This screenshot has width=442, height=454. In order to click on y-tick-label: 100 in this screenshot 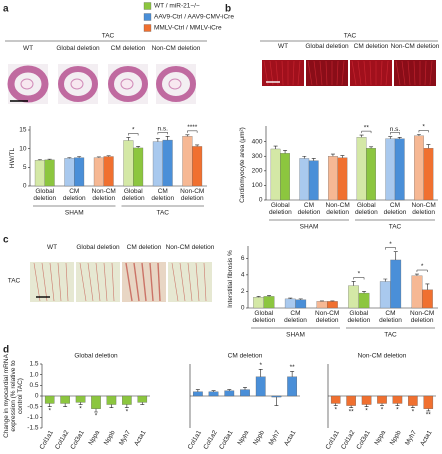, I will do `click(257, 185)`.